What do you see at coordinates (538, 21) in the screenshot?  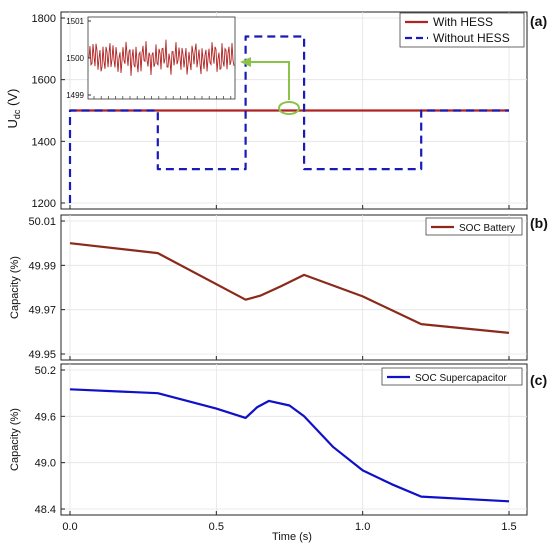 I see `panel-label: (a)` at bounding box center [538, 21].